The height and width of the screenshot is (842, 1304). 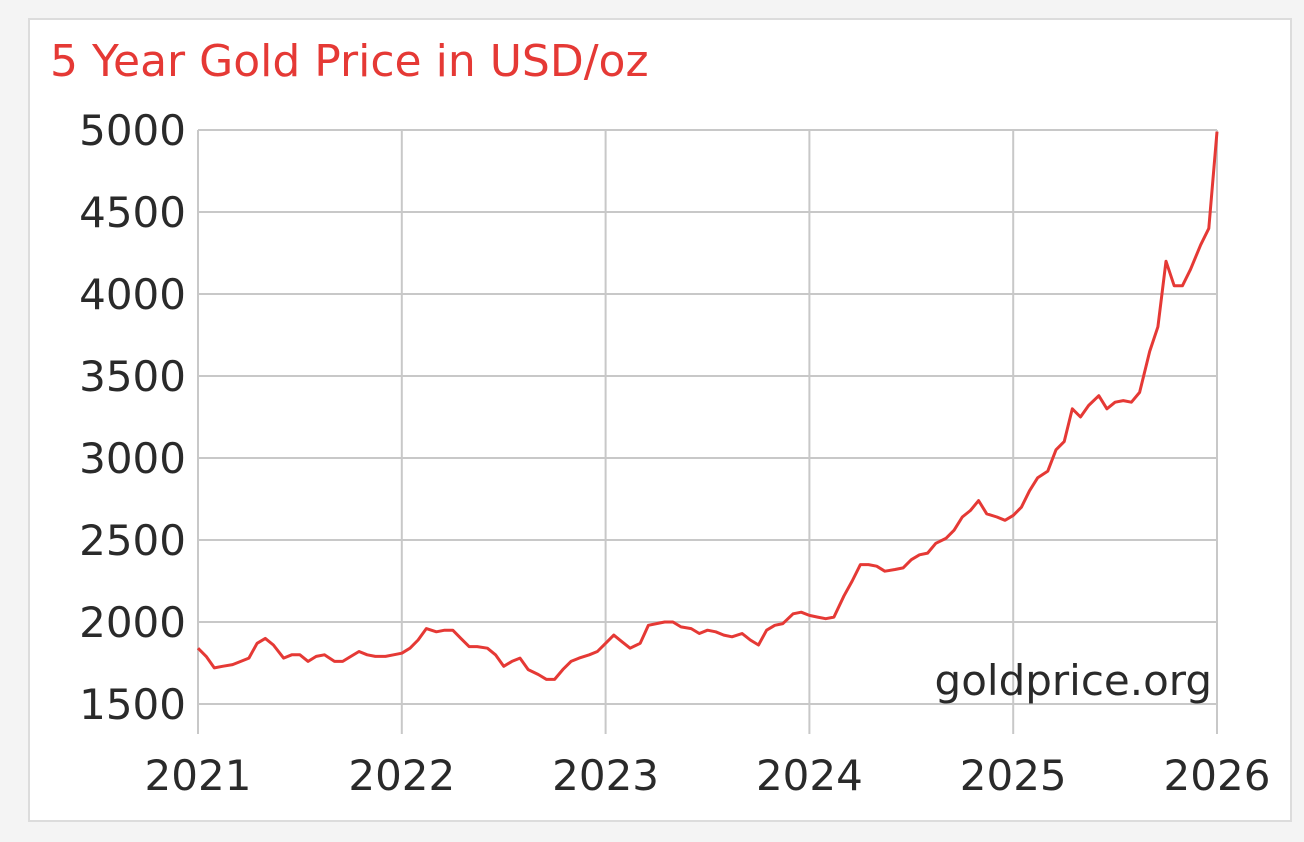 What do you see at coordinates (1217, 775) in the screenshot?
I see `x-tick-label: 2026` at bounding box center [1217, 775].